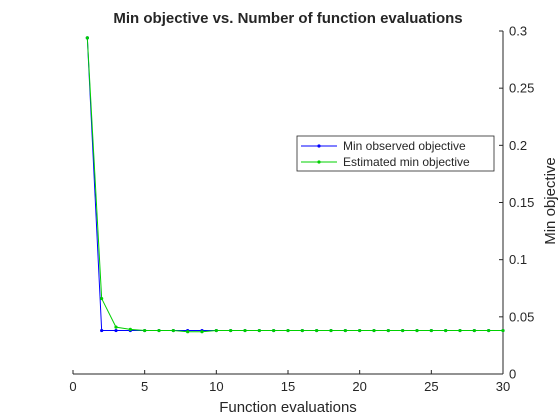 This screenshot has height=420, width=560. What do you see at coordinates (503, 386) in the screenshot?
I see `x-tick-label: 30` at bounding box center [503, 386].